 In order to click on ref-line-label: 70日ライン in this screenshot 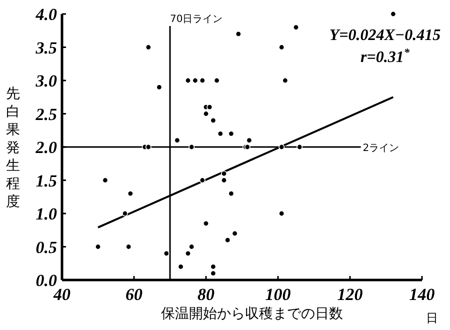, I will do `click(196, 19)`.